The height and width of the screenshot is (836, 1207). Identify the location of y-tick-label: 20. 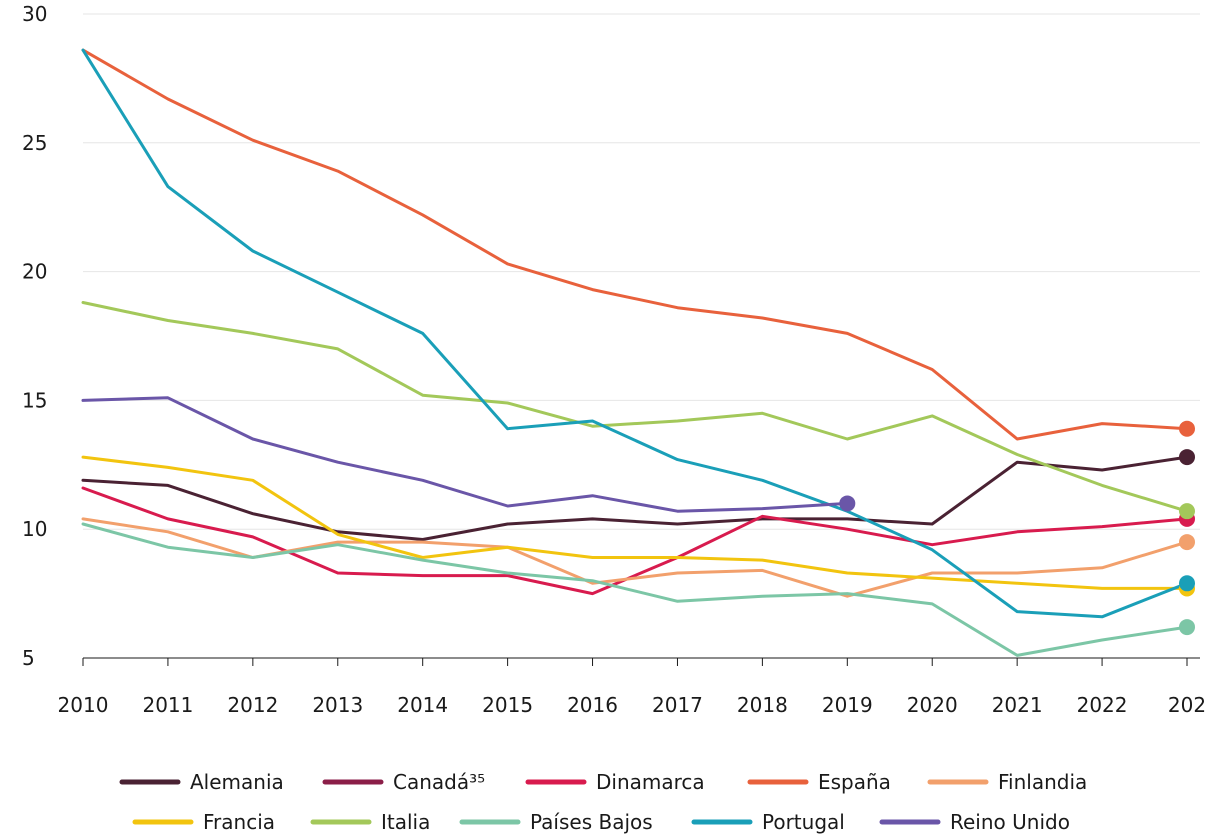
(34, 272).